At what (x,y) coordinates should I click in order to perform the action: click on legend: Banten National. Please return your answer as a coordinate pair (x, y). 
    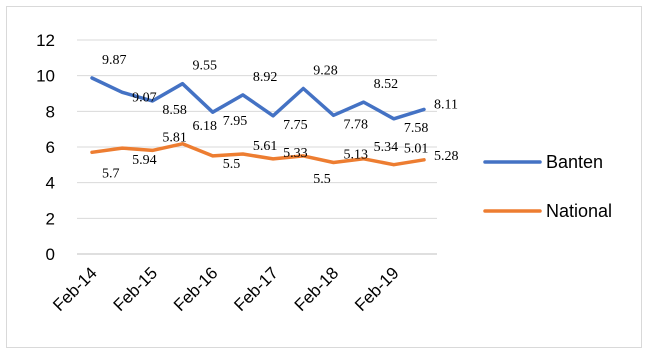
    Looking at the image, I should click on (547, 186).